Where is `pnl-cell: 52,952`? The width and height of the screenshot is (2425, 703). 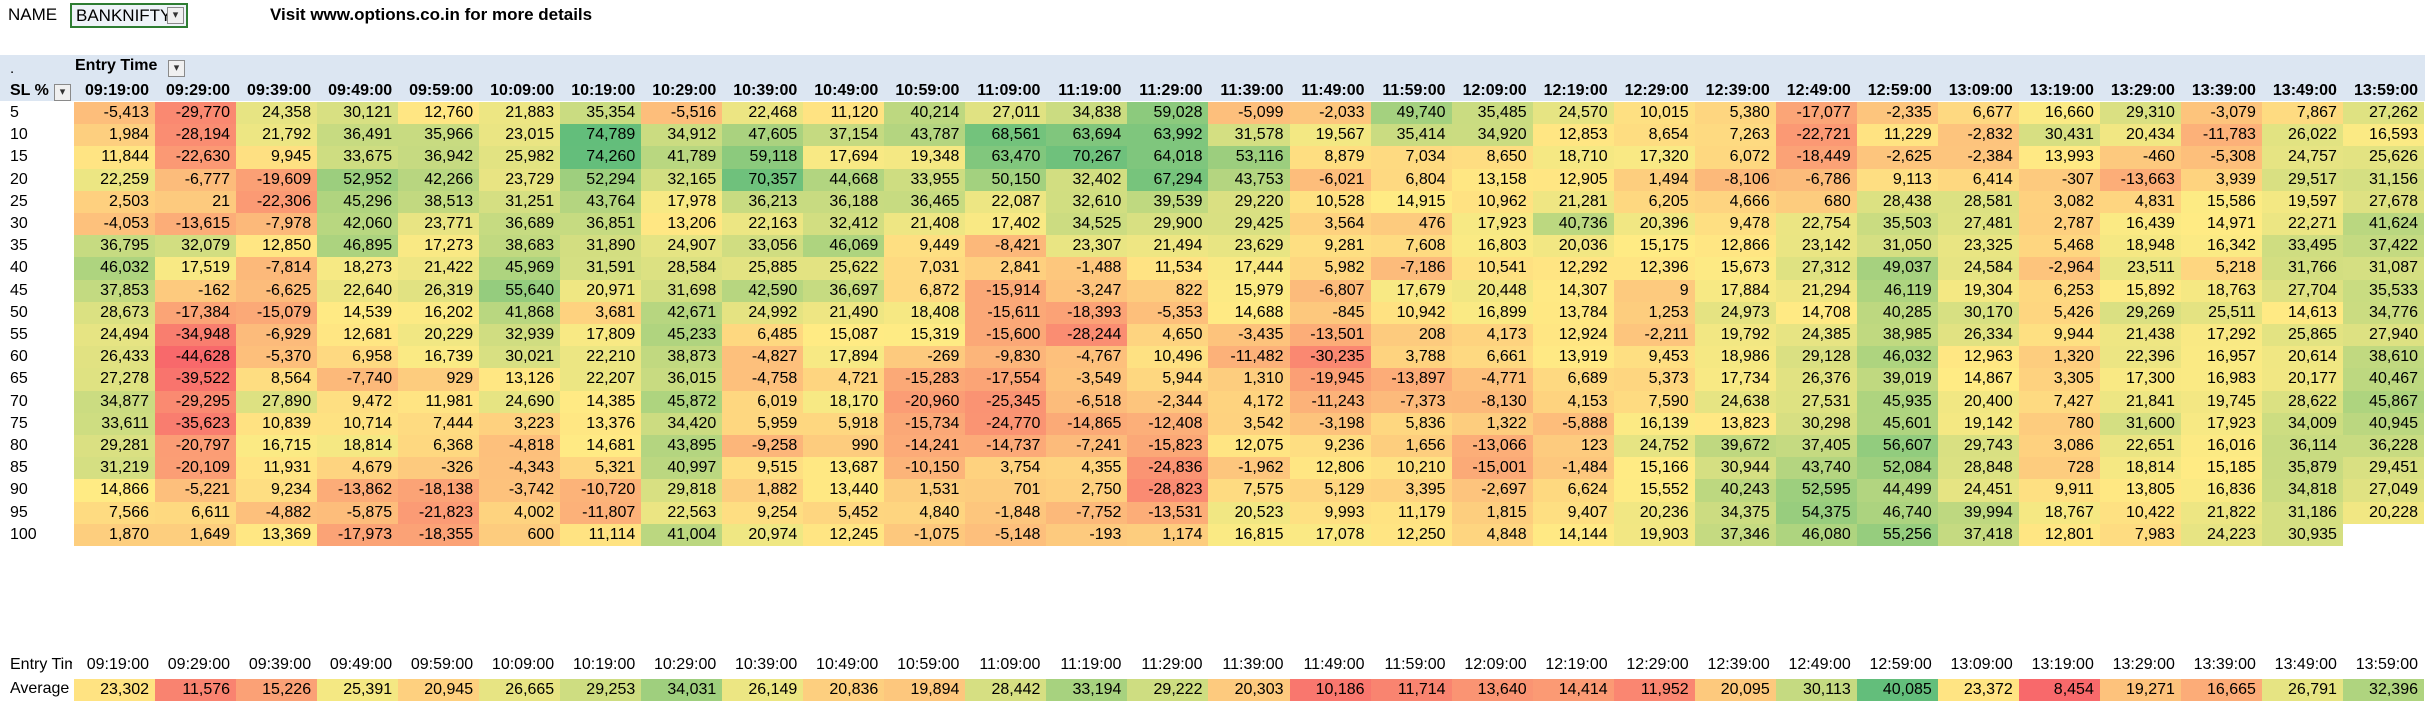
pnl-cell: 52,952 is located at coordinates (358, 179).